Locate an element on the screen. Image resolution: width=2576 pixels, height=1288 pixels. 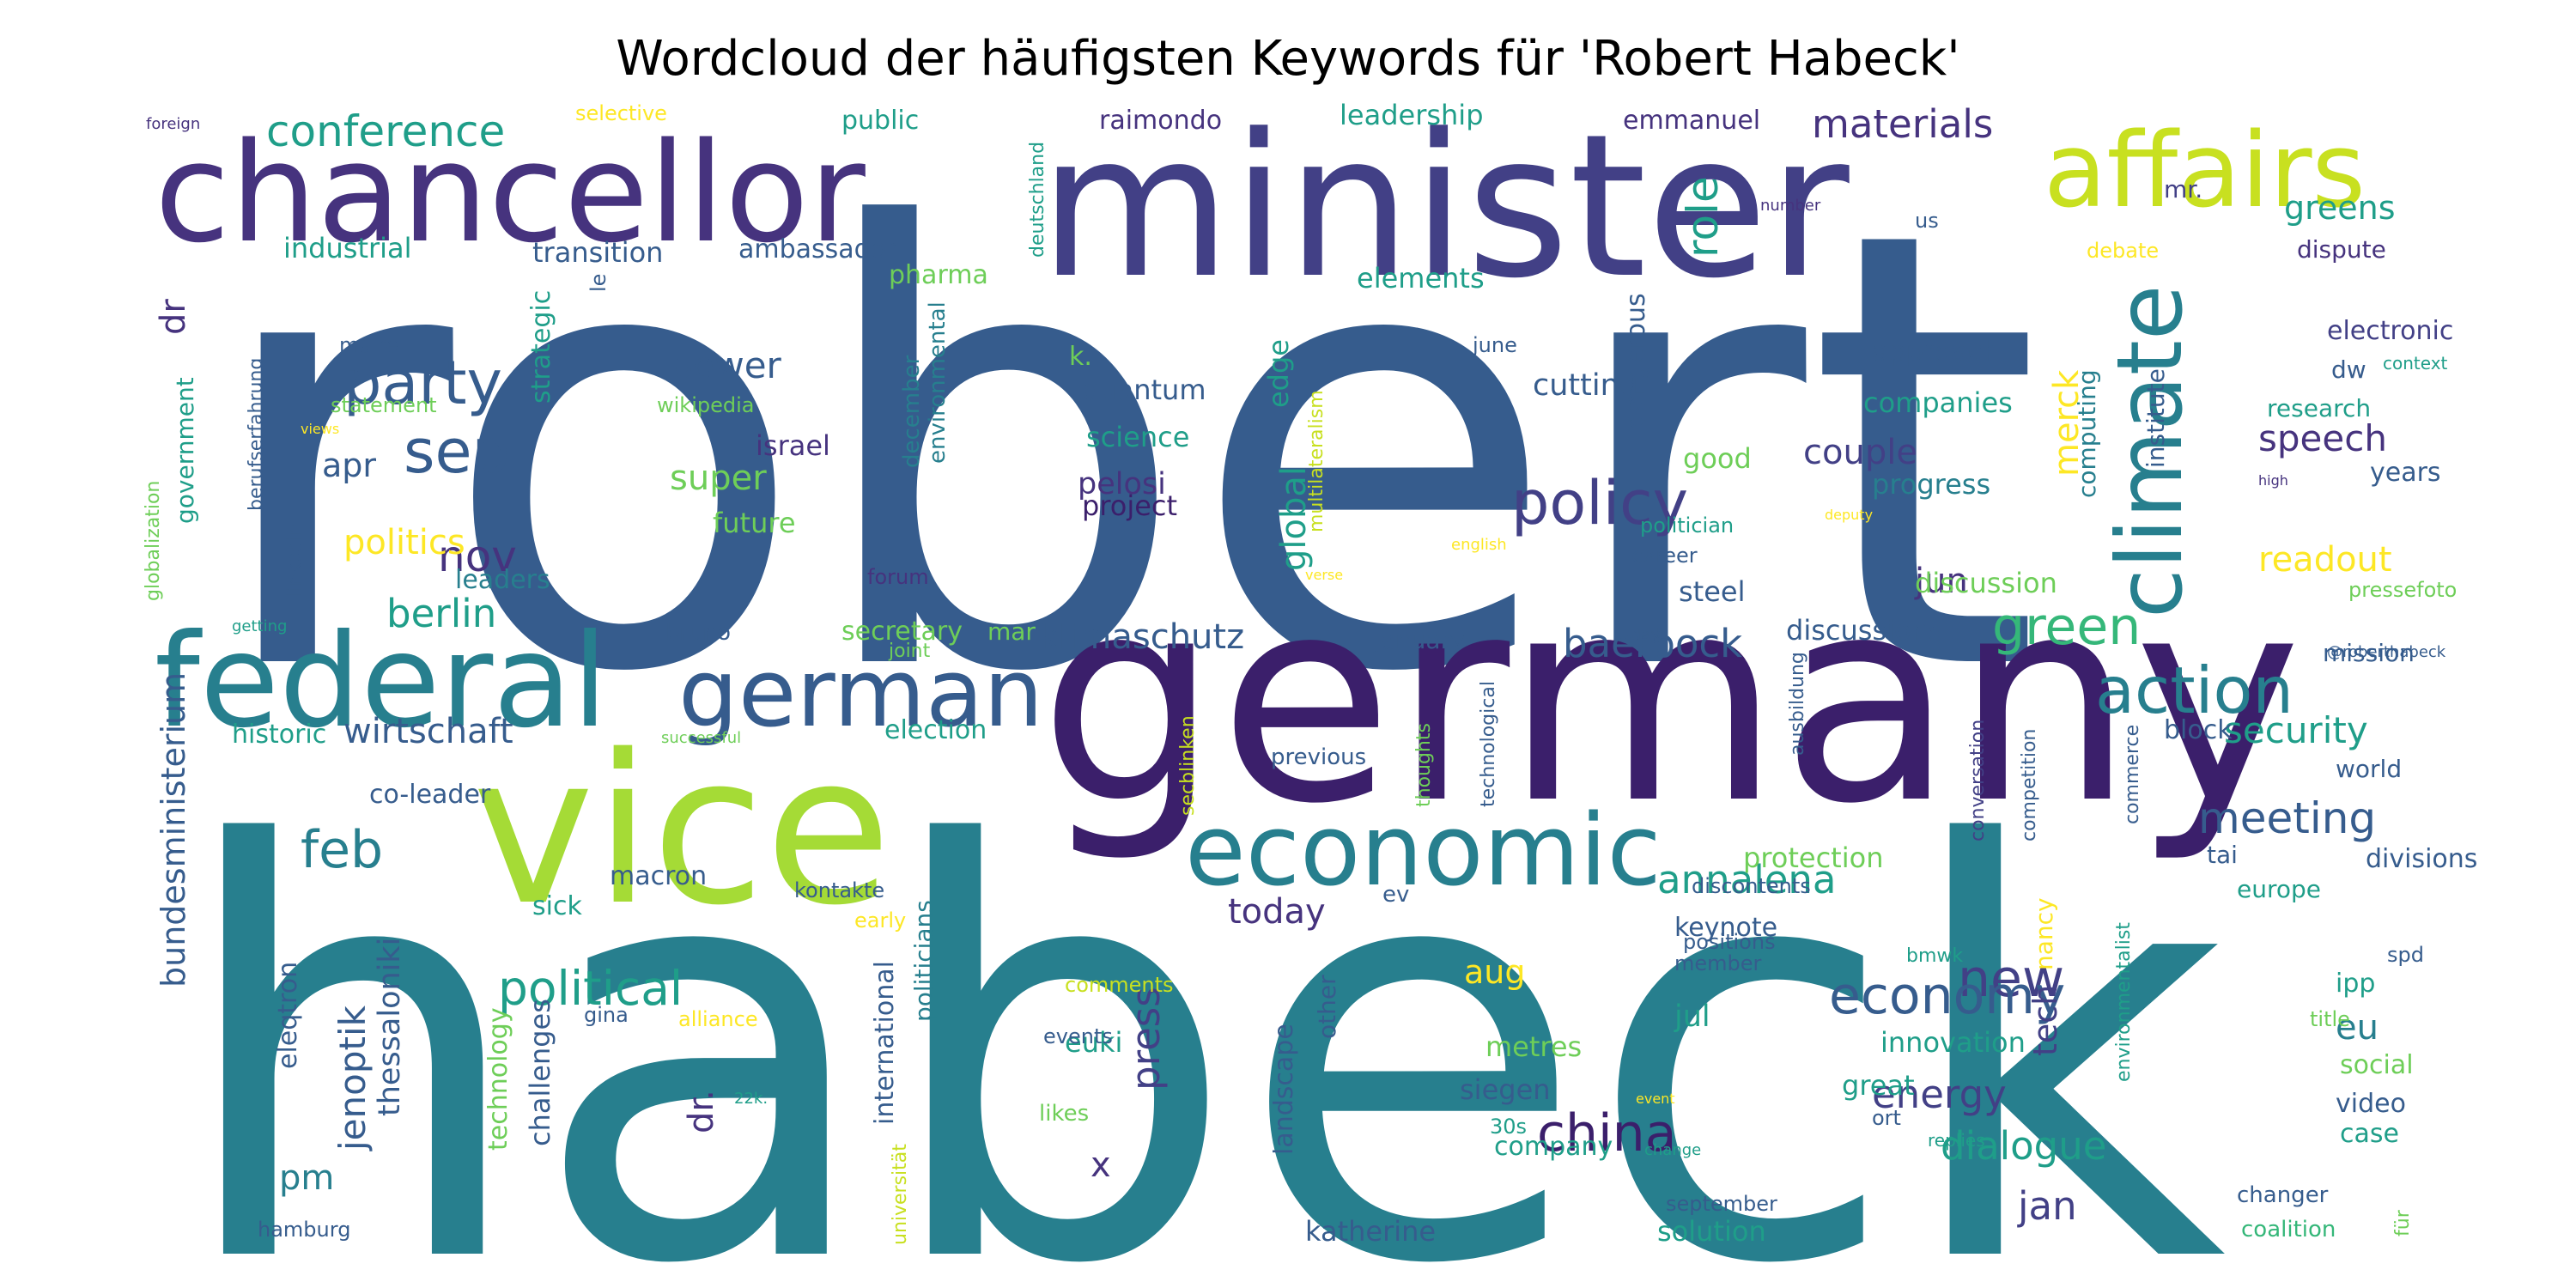
word-196: english is located at coordinates (1479, 545).